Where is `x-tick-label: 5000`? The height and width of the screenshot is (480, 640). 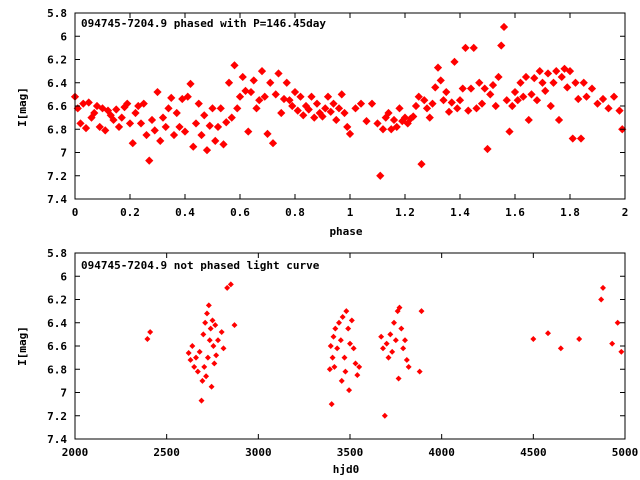
x-tick-label: 5000 is located at coordinates (625, 452).